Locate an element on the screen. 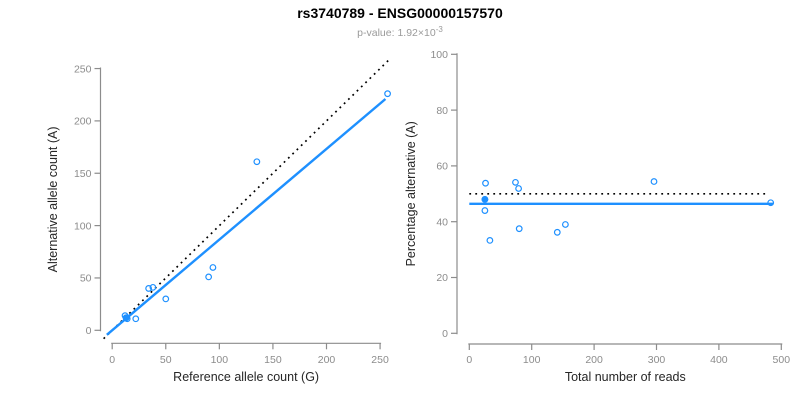 This screenshot has width=800, height=400. y-tick-label: 20 is located at coordinates (442, 278).